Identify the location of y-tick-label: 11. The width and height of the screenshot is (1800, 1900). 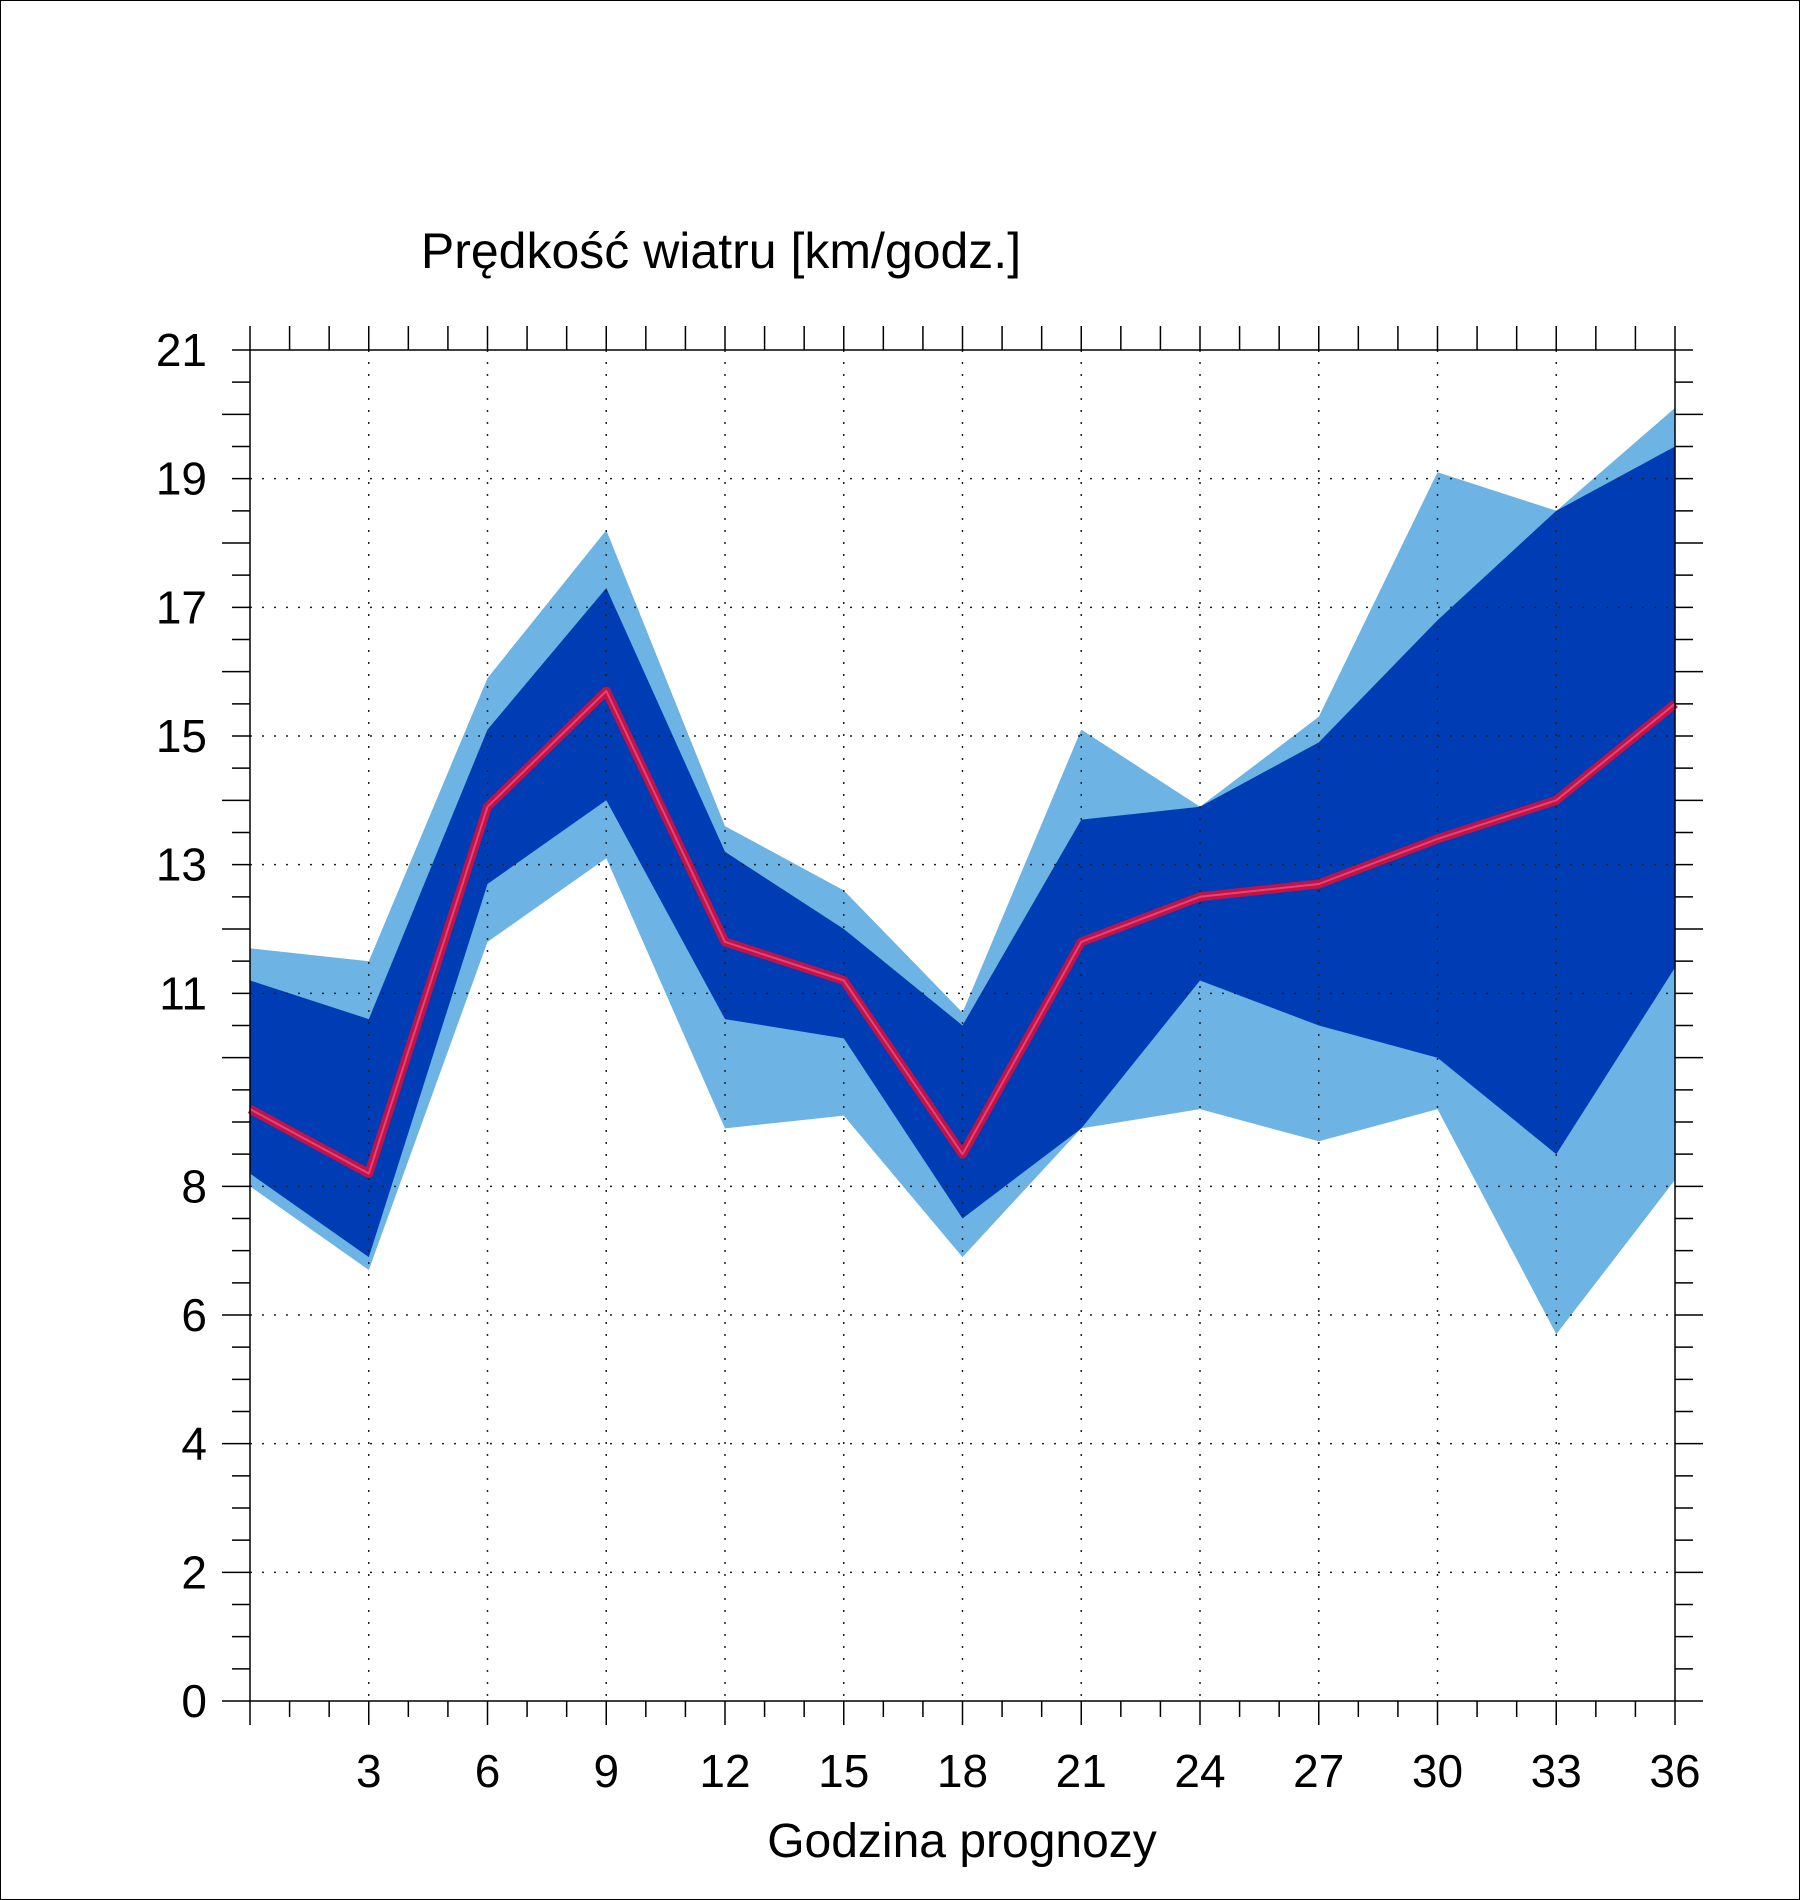
(183, 993).